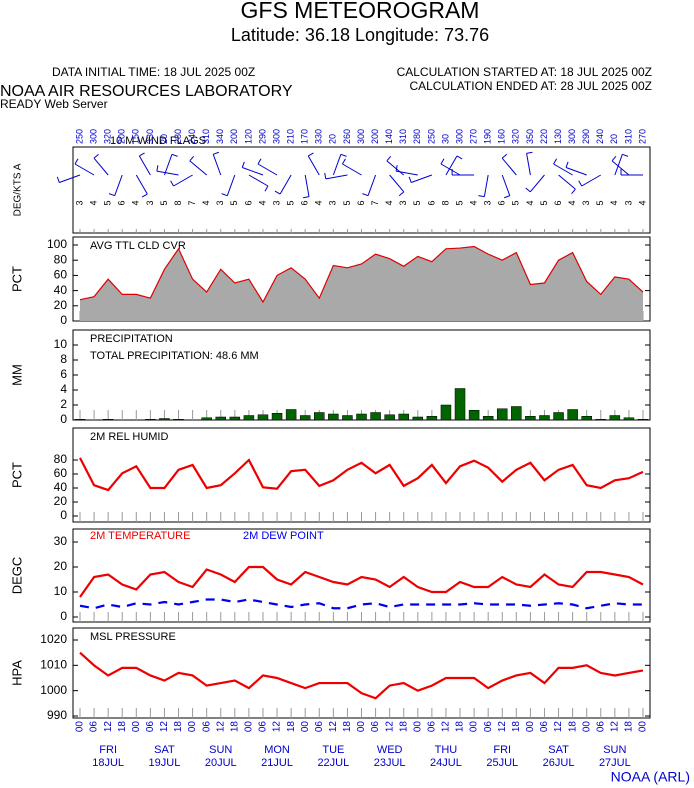 Image resolution: width=694 pixels, height=788 pixels. I want to click on wind-direction-label: 240, so click(192, 136).